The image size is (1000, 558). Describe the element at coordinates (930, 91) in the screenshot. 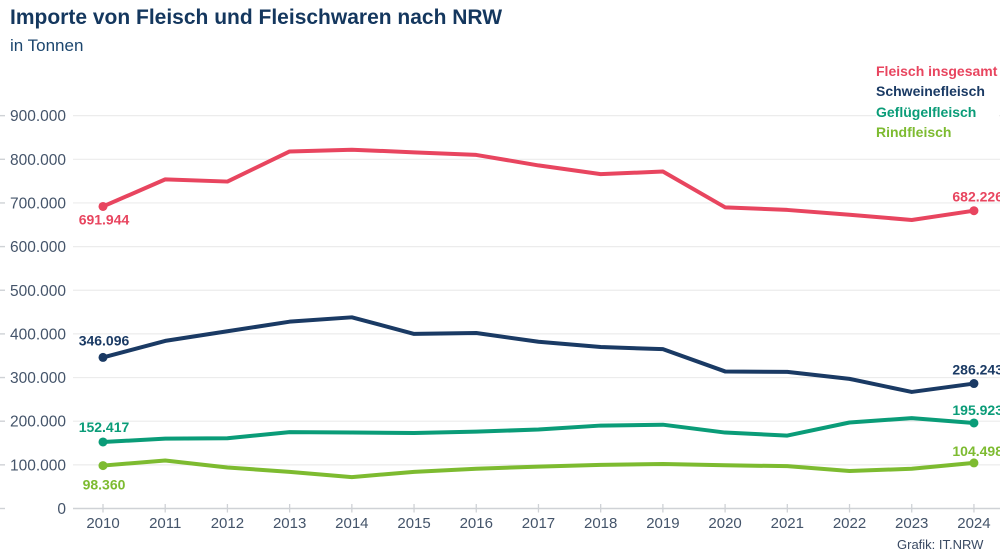

I see `legend-item-schweinefleisch: Schweinefleisch` at that location.